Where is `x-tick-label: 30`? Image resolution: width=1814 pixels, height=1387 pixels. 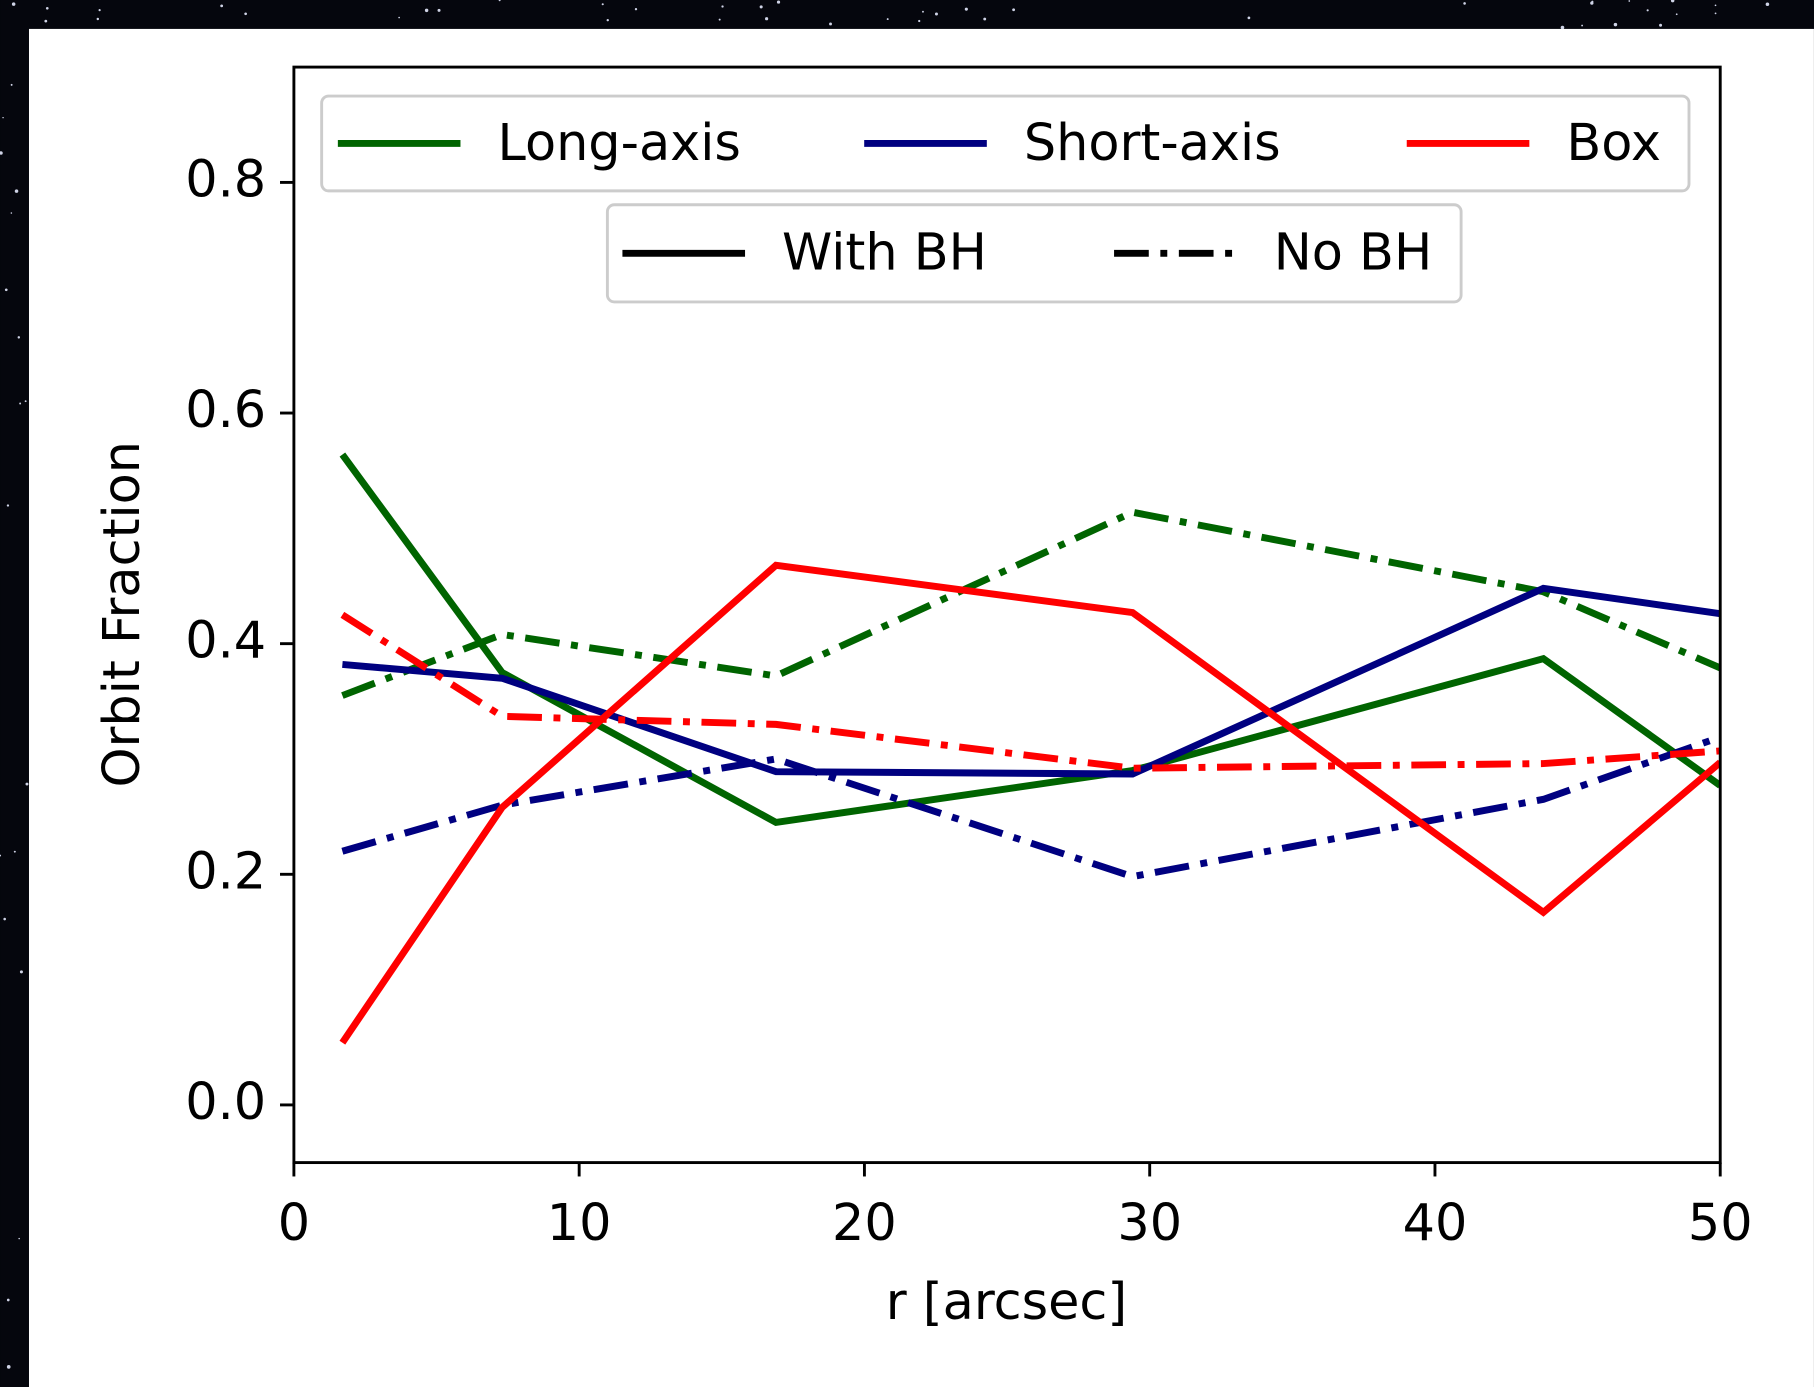
x-tick-label: 30 is located at coordinates (1149, 1223).